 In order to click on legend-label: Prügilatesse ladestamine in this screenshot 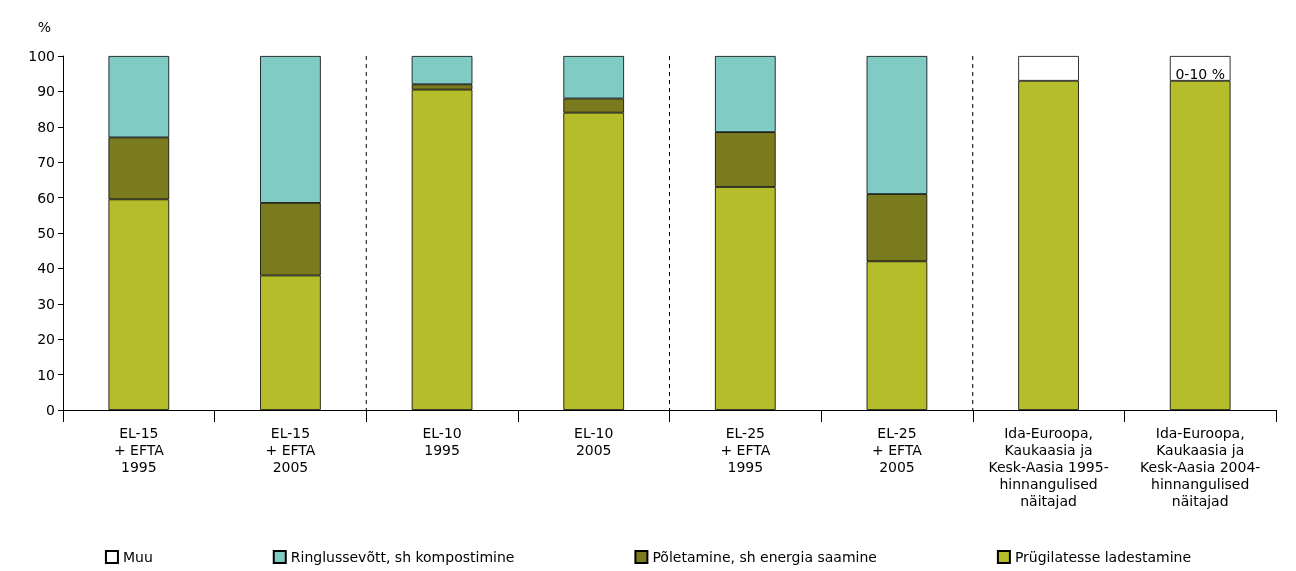, I will do `click(1103, 557)`.